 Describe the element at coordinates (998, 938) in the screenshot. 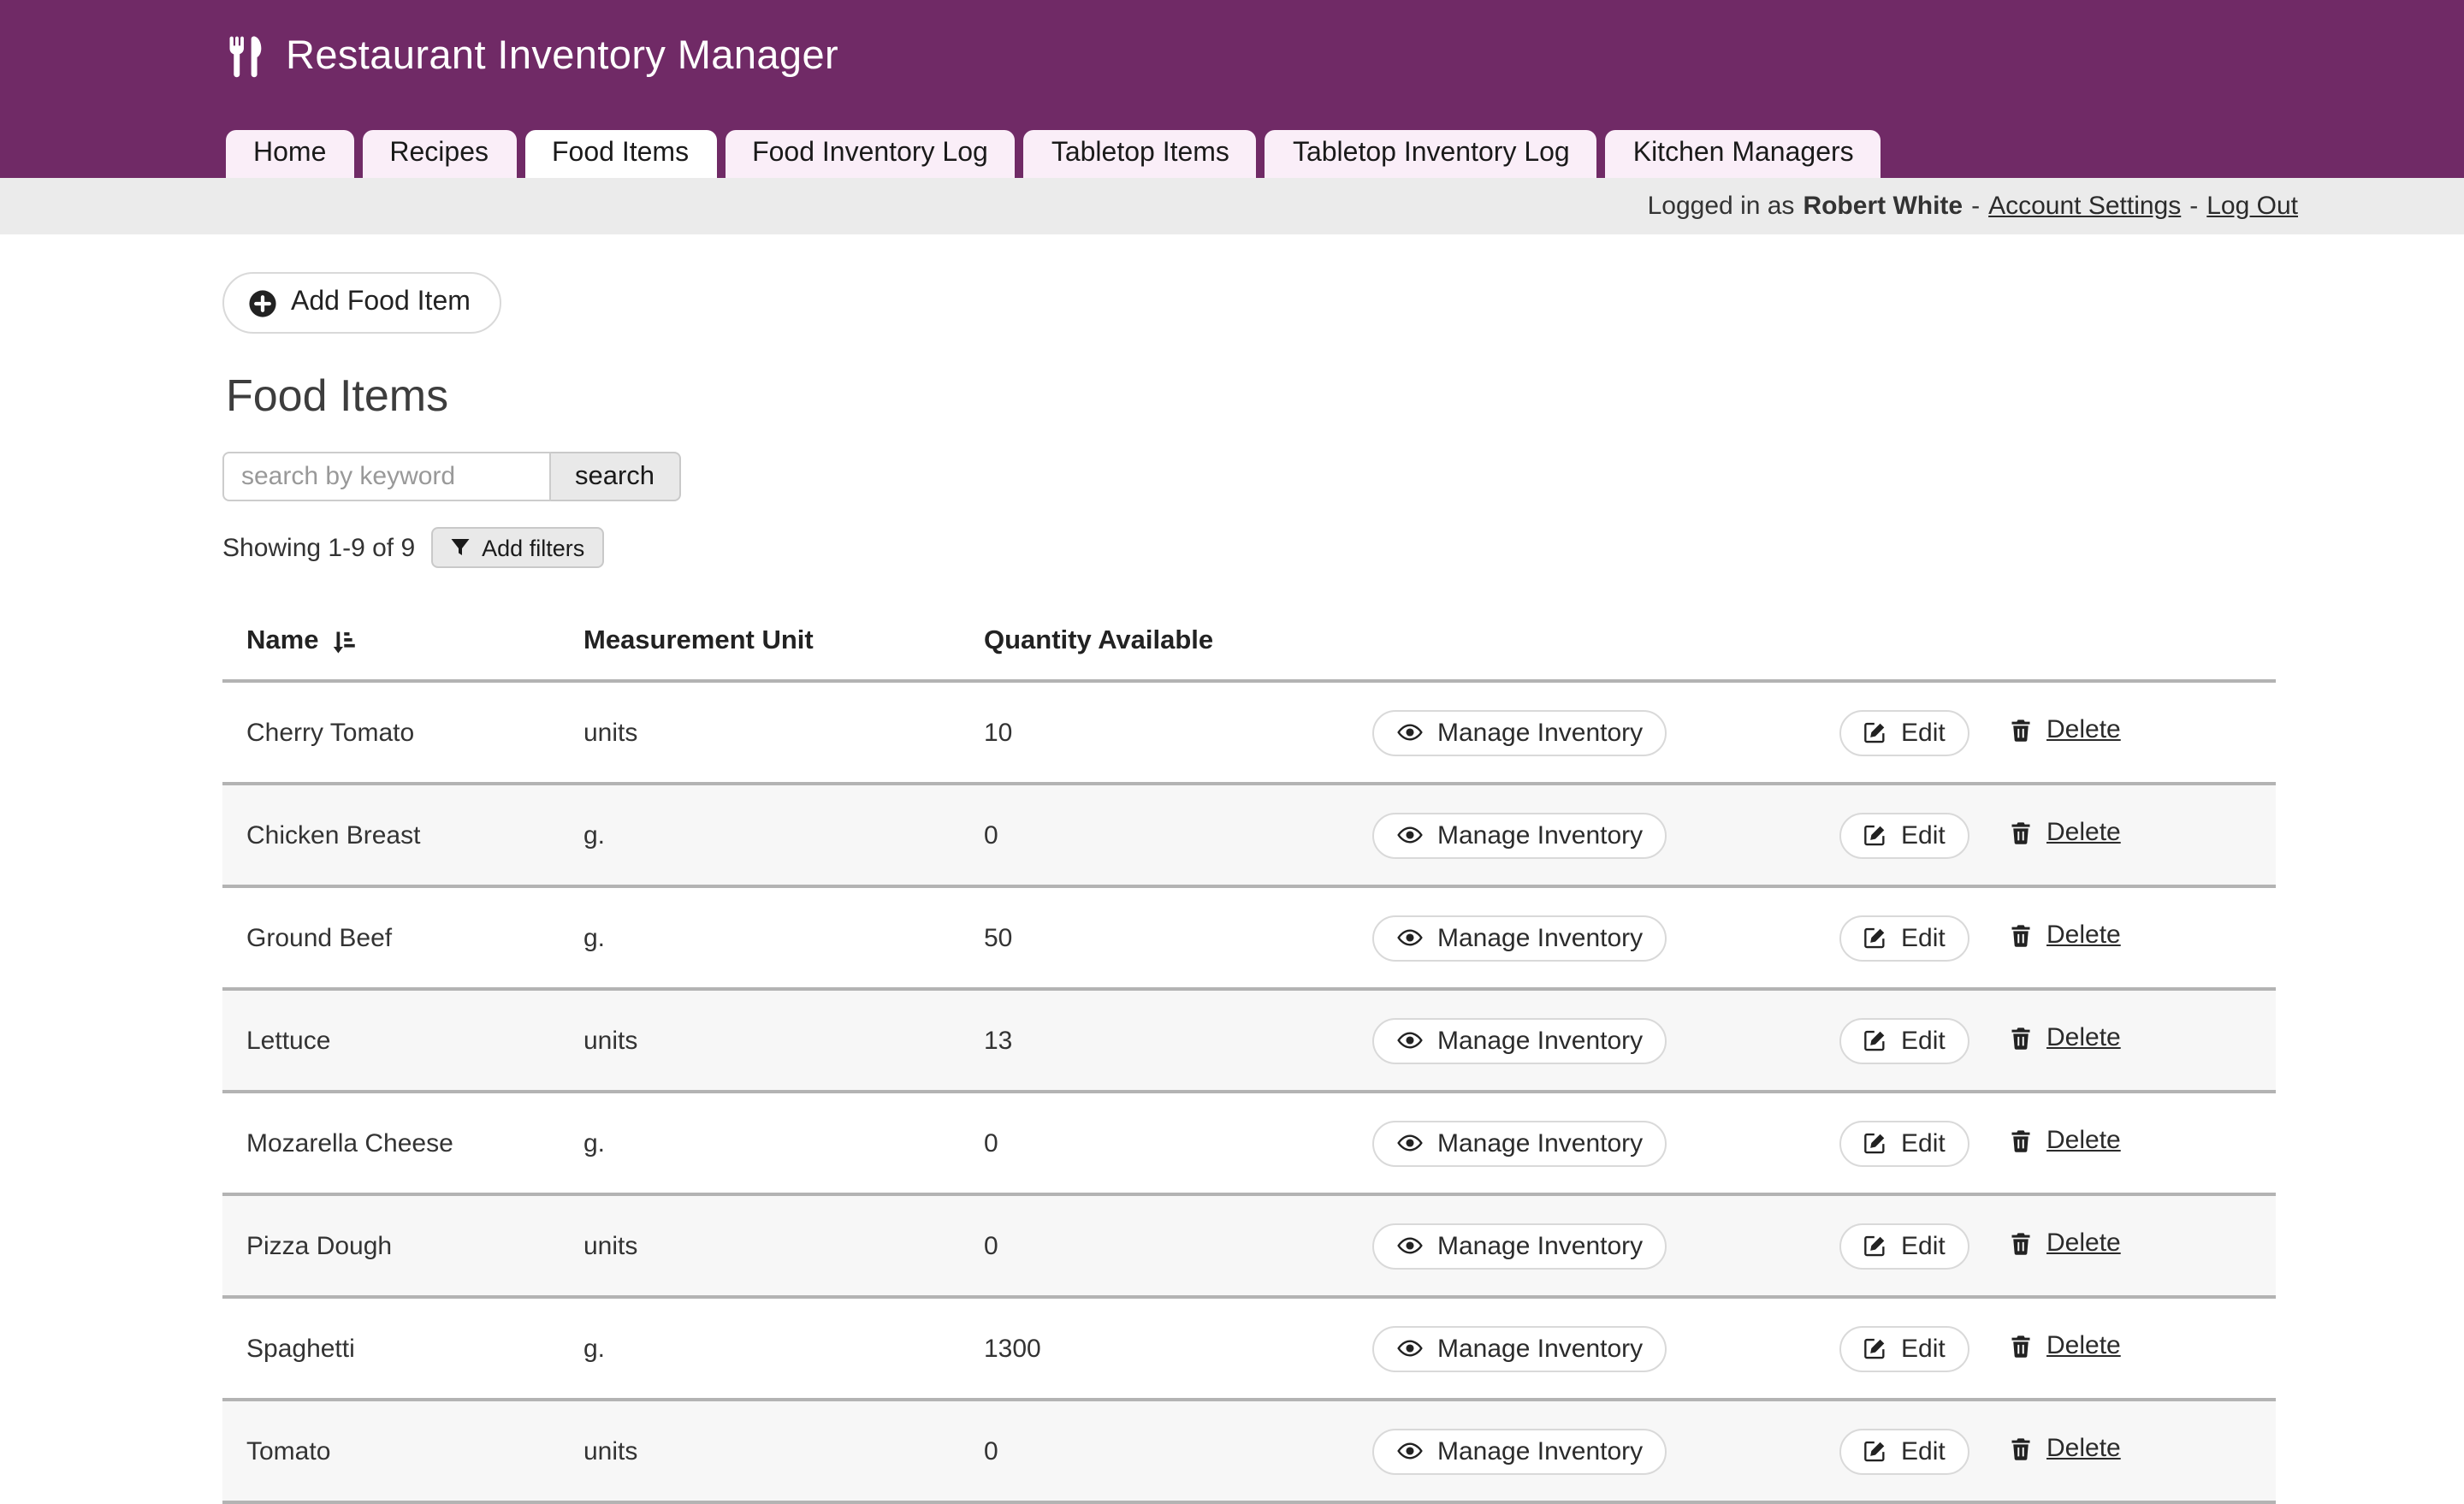

I see `cell-quantity: 50` at that location.